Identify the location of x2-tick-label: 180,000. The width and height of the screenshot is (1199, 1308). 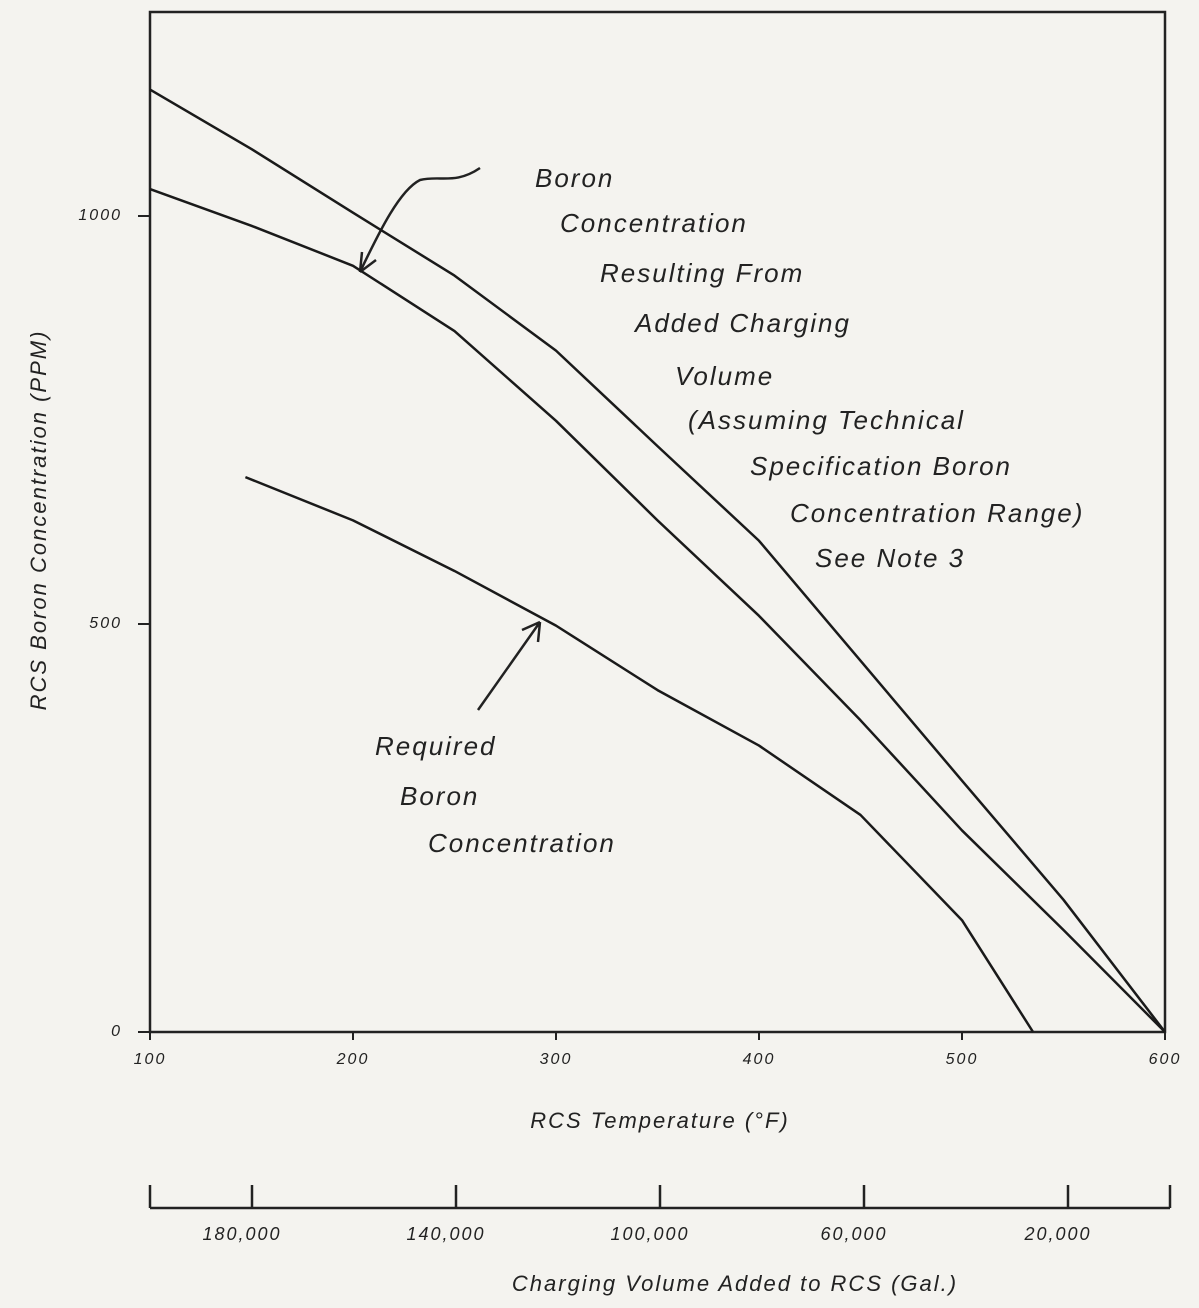
(241, 1234).